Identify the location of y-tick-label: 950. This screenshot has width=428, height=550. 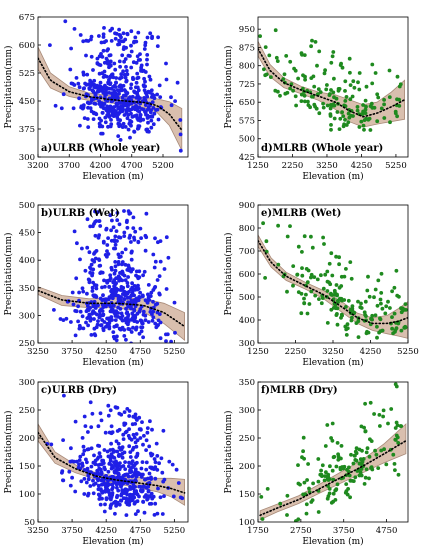
(247, 30).